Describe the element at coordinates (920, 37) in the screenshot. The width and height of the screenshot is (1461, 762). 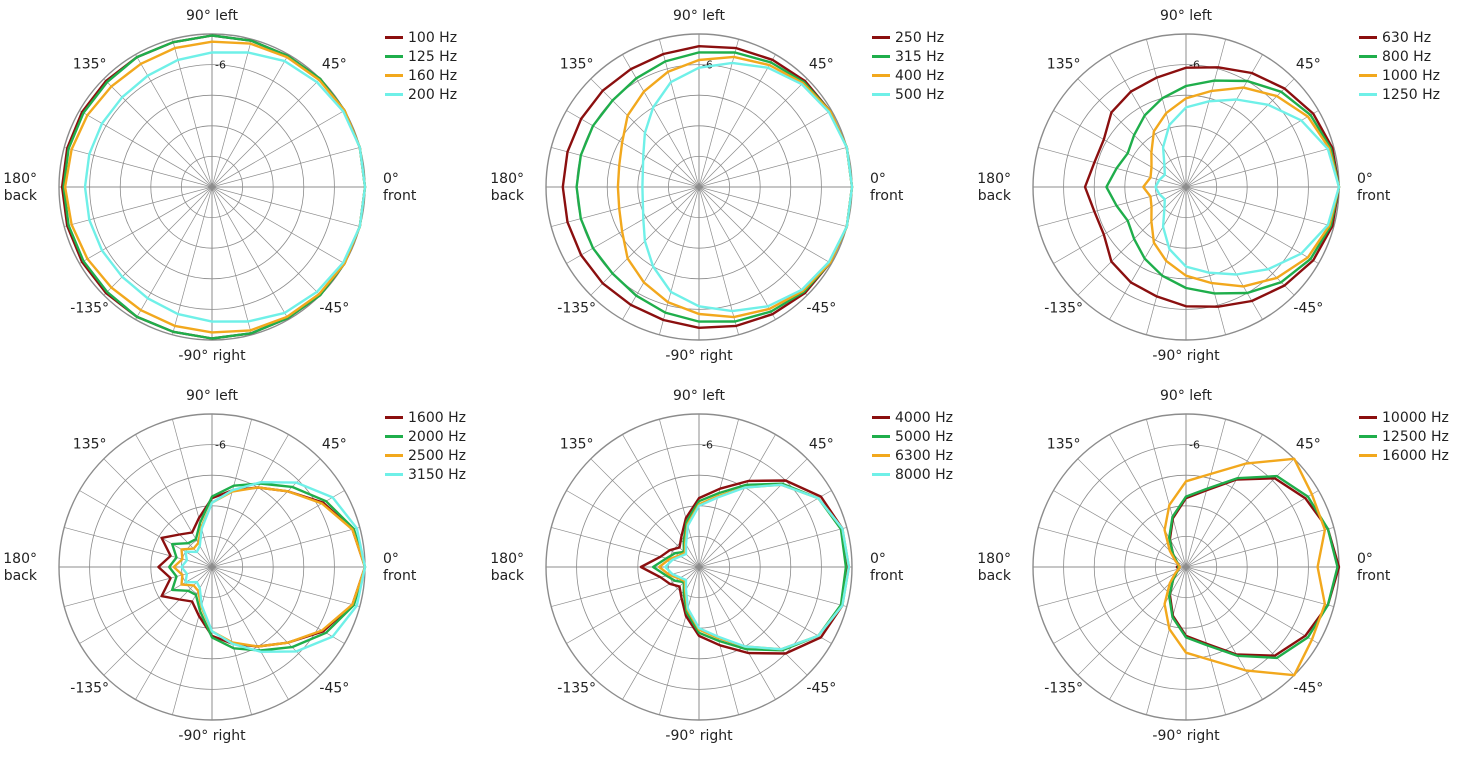
I see `legend-label: 250 Hz` at that location.